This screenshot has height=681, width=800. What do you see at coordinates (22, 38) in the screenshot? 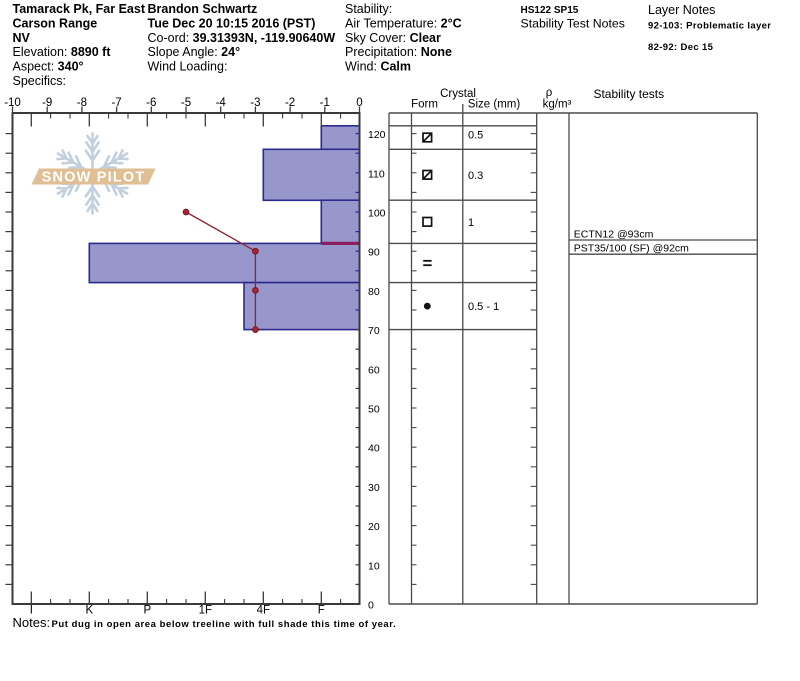
I see `svg-text: NV` at bounding box center [22, 38].